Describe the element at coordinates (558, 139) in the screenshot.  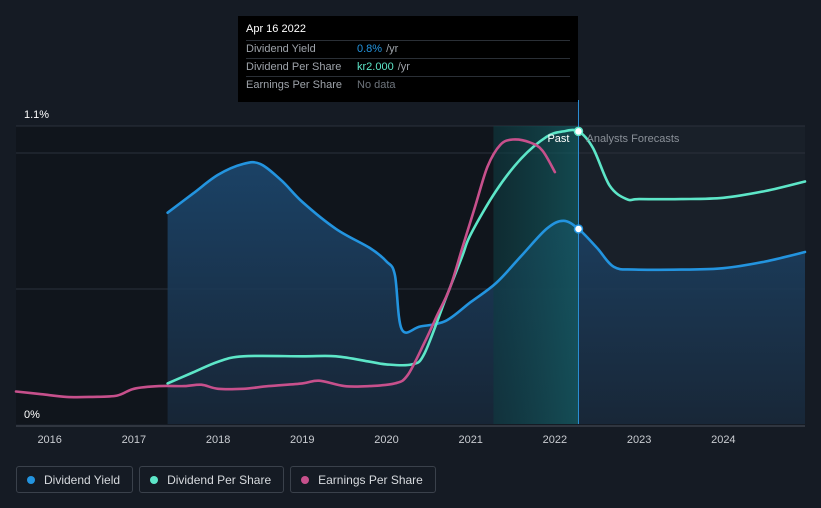
I see `past-label: Past` at that location.